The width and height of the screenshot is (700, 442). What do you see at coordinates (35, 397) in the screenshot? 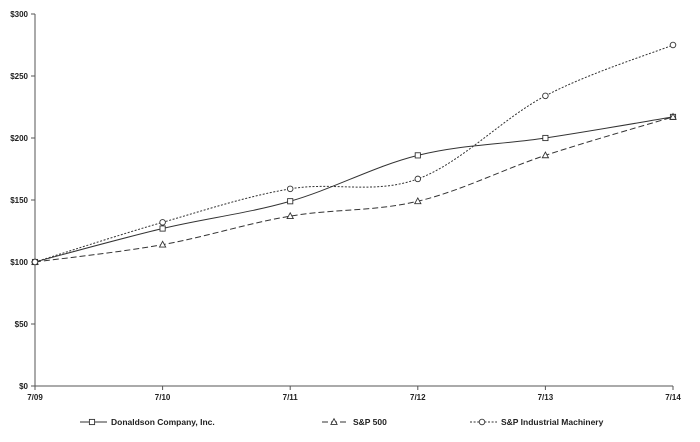
I see `x-tick-label: 7/09` at bounding box center [35, 397].